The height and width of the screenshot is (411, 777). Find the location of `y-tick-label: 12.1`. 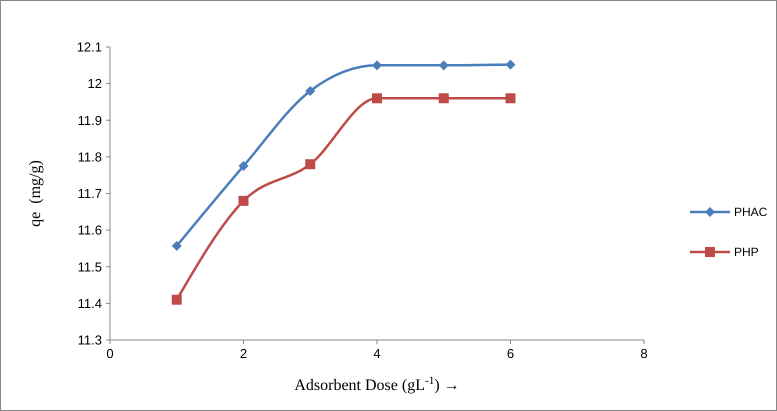

y-tick-label: 12.1 is located at coordinates (89, 47).